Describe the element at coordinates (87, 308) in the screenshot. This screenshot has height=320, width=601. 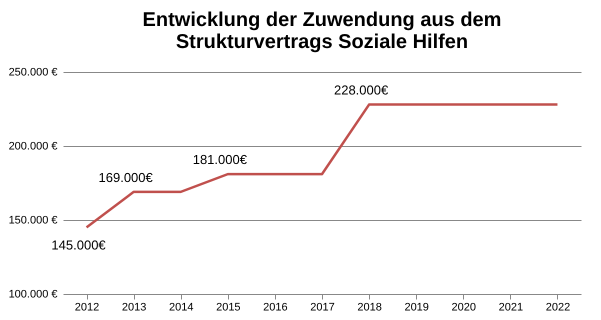
I see `x-tick-label: 2012` at that location.